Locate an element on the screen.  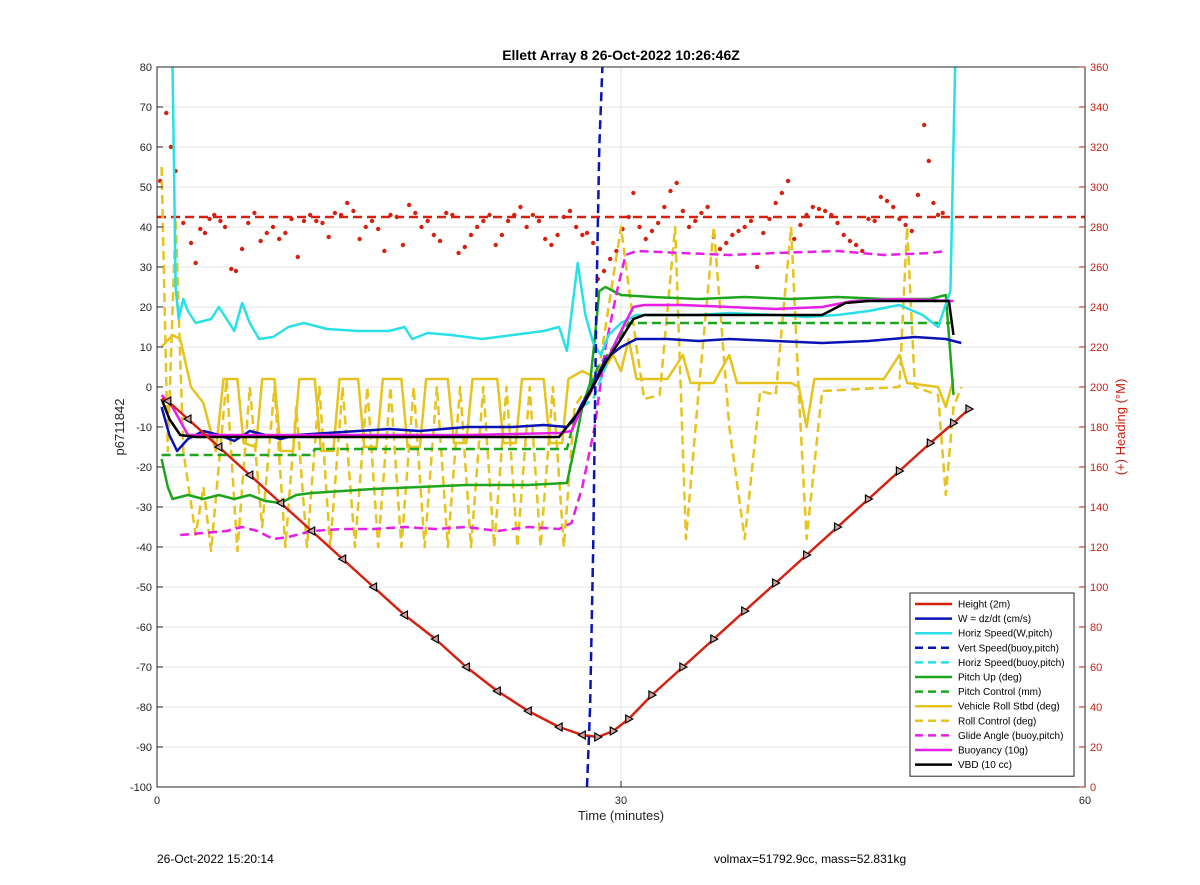
y2-tick-label: 20 is located at coordinates (1096, 748).